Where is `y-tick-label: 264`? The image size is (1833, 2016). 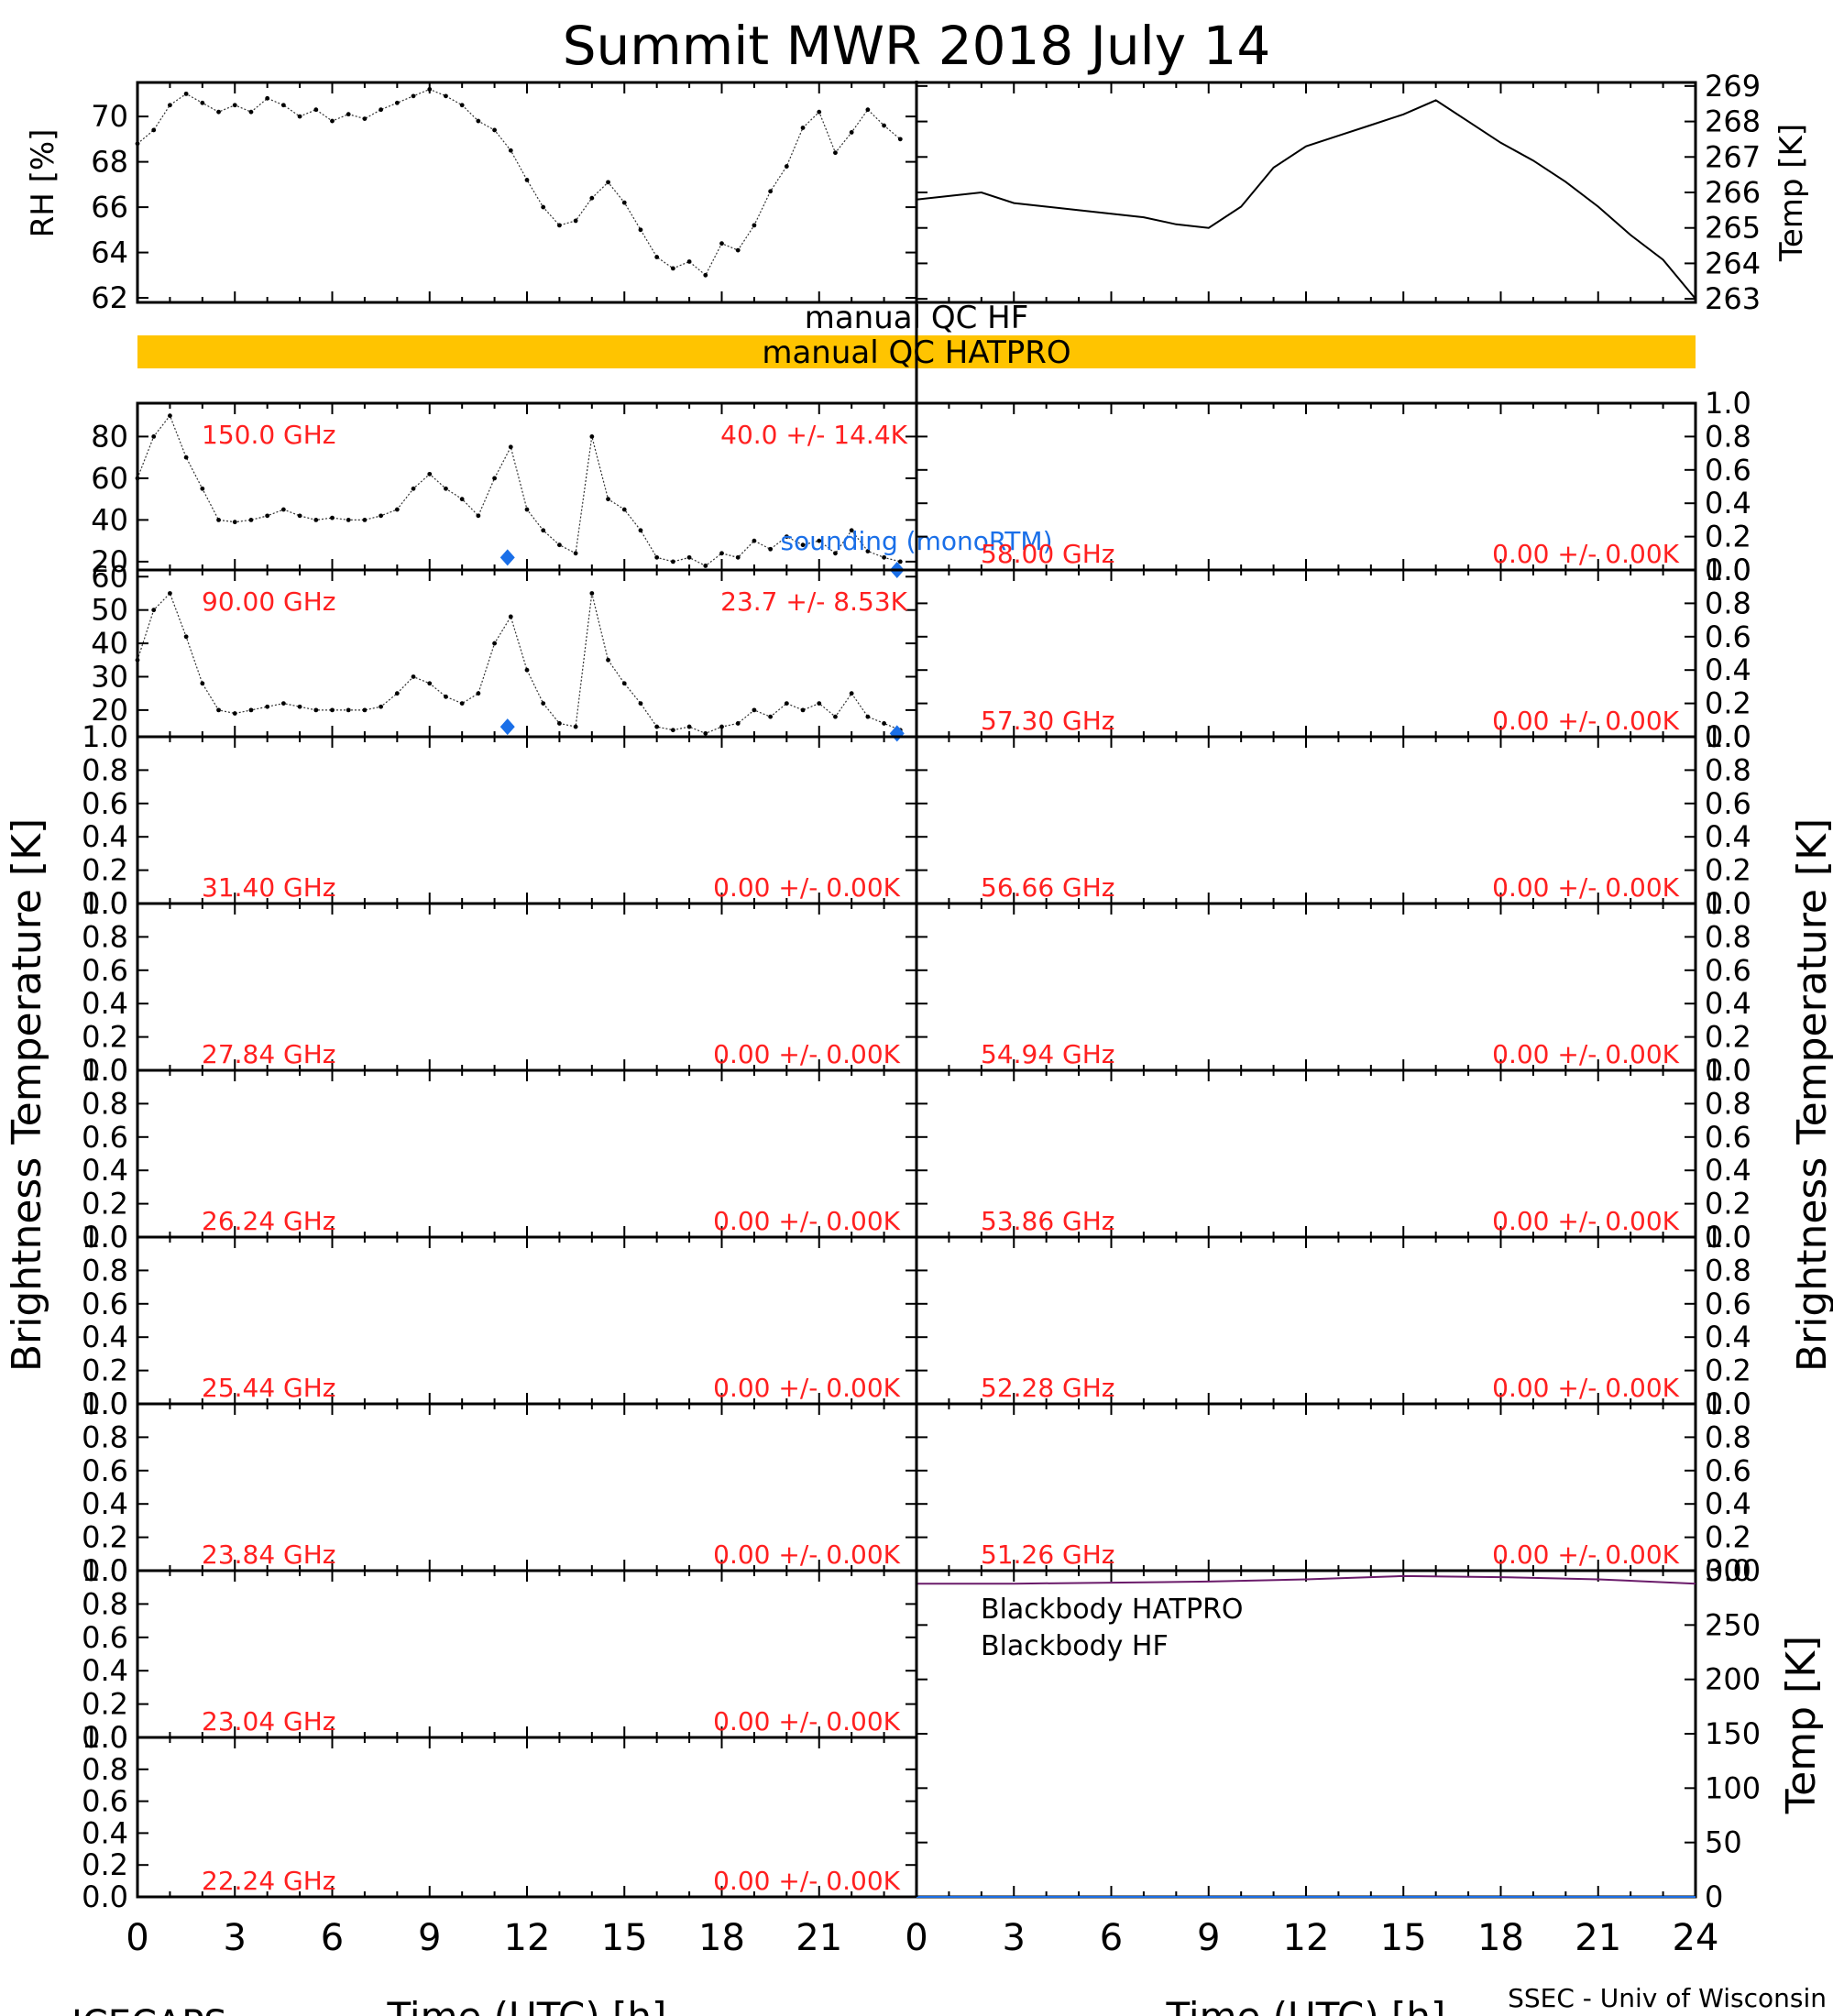 y-tick-label: 264 is located at coordinates (1733, 263).